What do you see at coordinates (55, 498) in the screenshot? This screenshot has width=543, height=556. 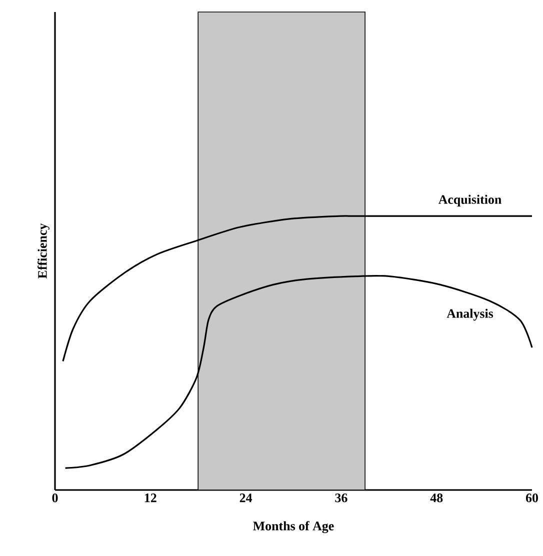 I see `x-tick-label: 0` at bounding box center [55, 498].